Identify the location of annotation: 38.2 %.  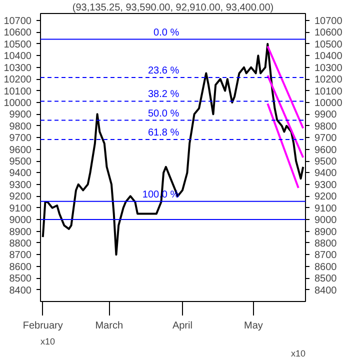
(164, 94).